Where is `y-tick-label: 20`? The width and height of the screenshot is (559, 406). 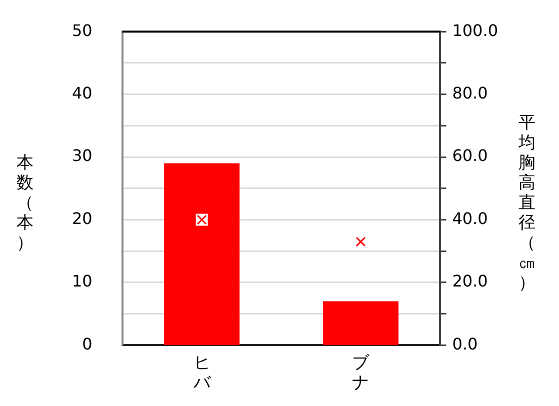
y-tick-label: 20 is located at coordinates (82, 218).